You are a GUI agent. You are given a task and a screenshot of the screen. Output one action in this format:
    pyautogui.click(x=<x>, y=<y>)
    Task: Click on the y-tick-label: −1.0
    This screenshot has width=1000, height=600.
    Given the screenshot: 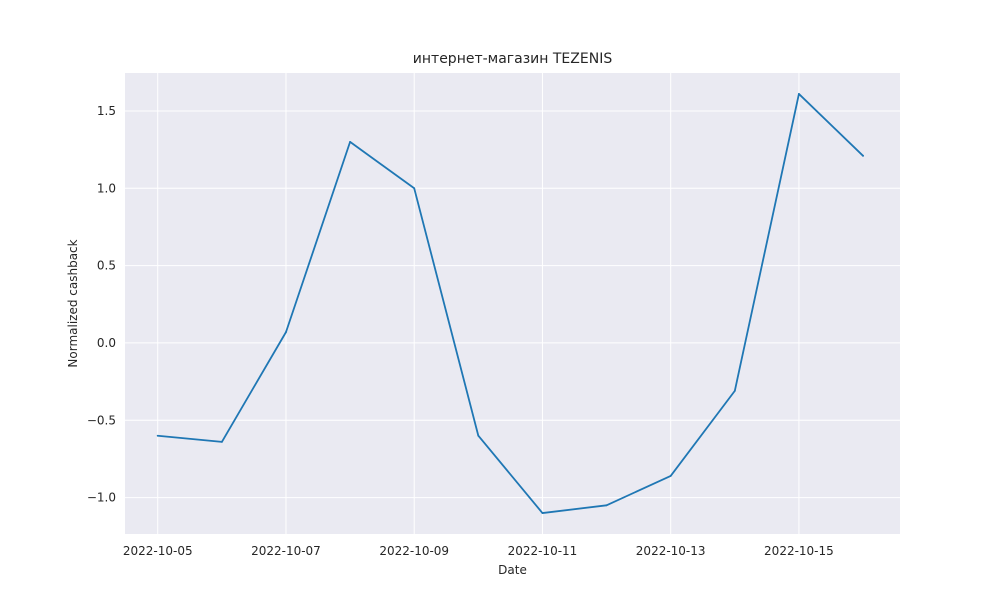 What is the action you would take?
    pyautogui.click(x=101, y=498)
    